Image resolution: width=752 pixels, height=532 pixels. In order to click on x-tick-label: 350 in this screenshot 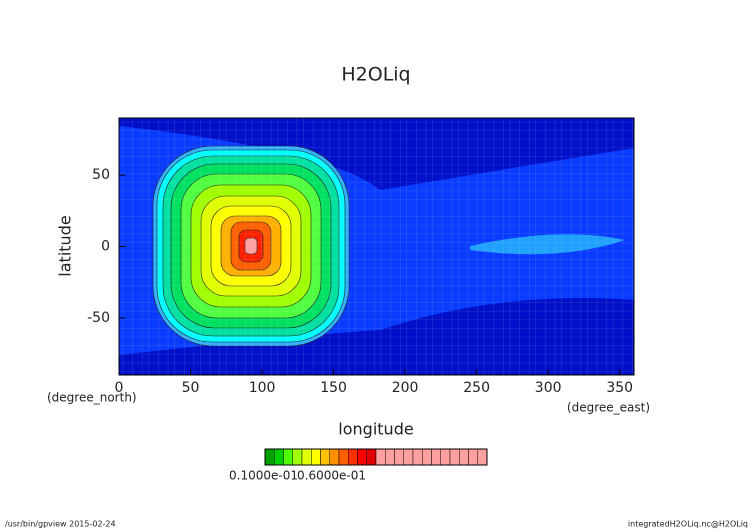, I will do `click(619, 388)`.